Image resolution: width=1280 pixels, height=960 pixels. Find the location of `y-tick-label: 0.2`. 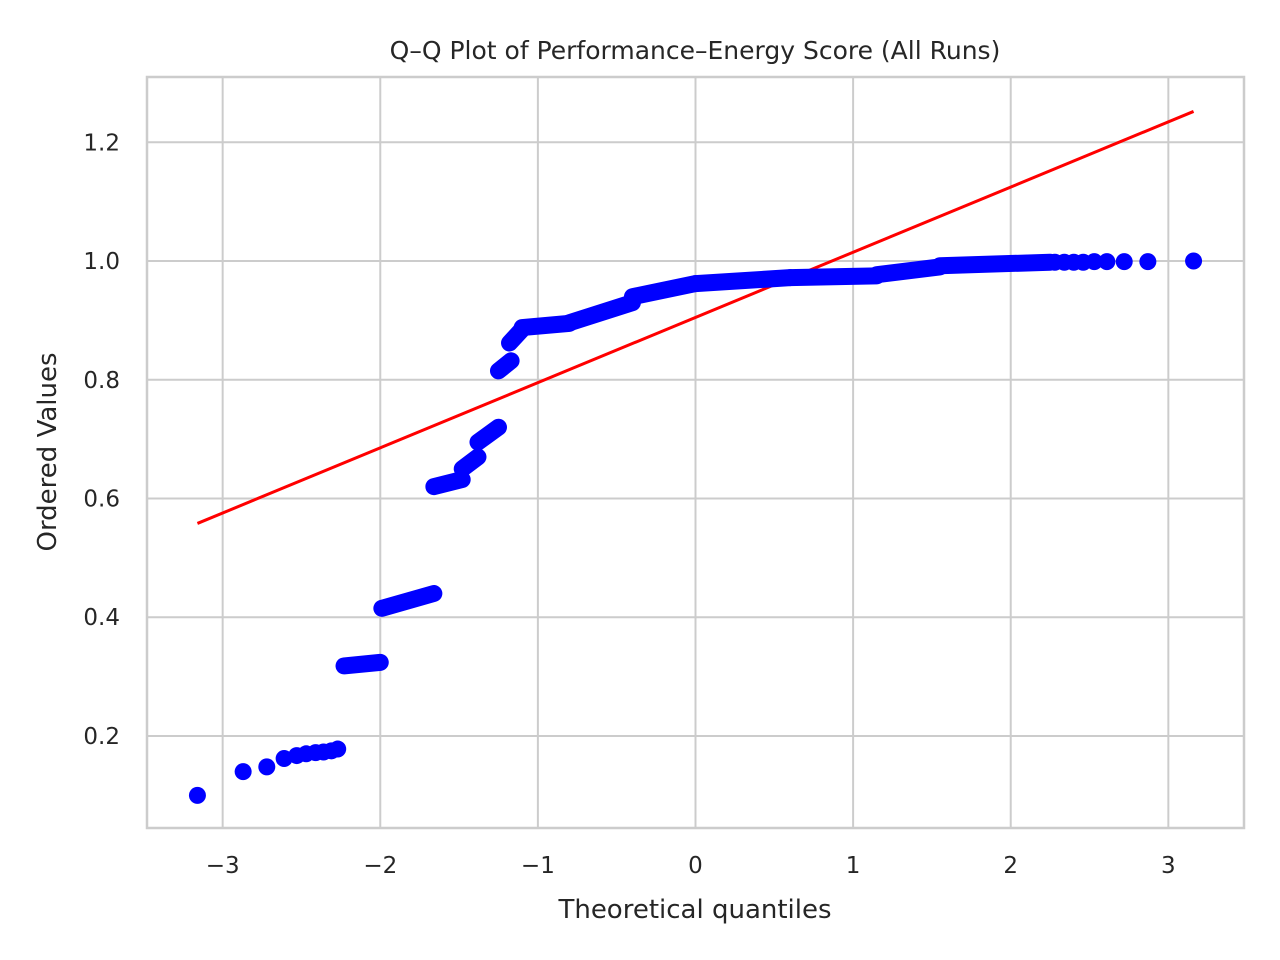

y-tick-label: 0.2 is located at coordinates (101, 737).